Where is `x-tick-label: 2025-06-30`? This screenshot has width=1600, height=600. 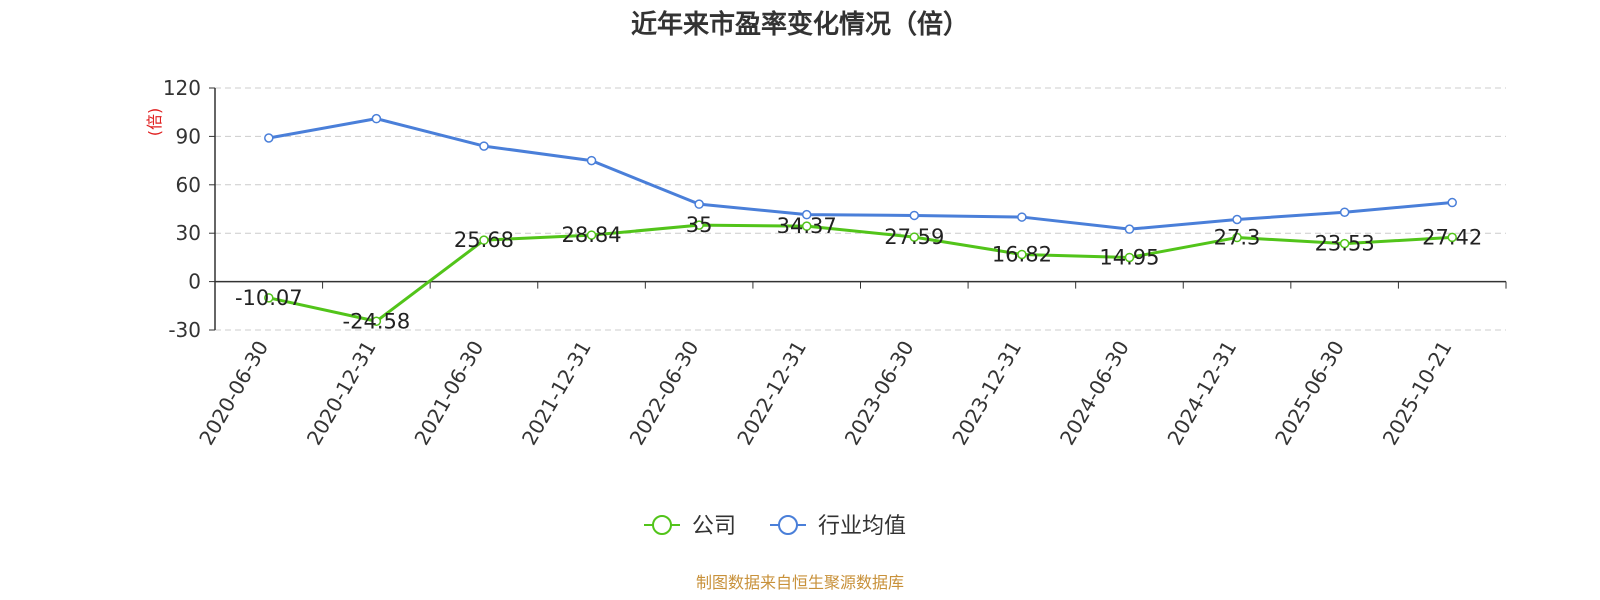 x-tick-label: 2025-06-30 is located at coordinates (1309, 393).